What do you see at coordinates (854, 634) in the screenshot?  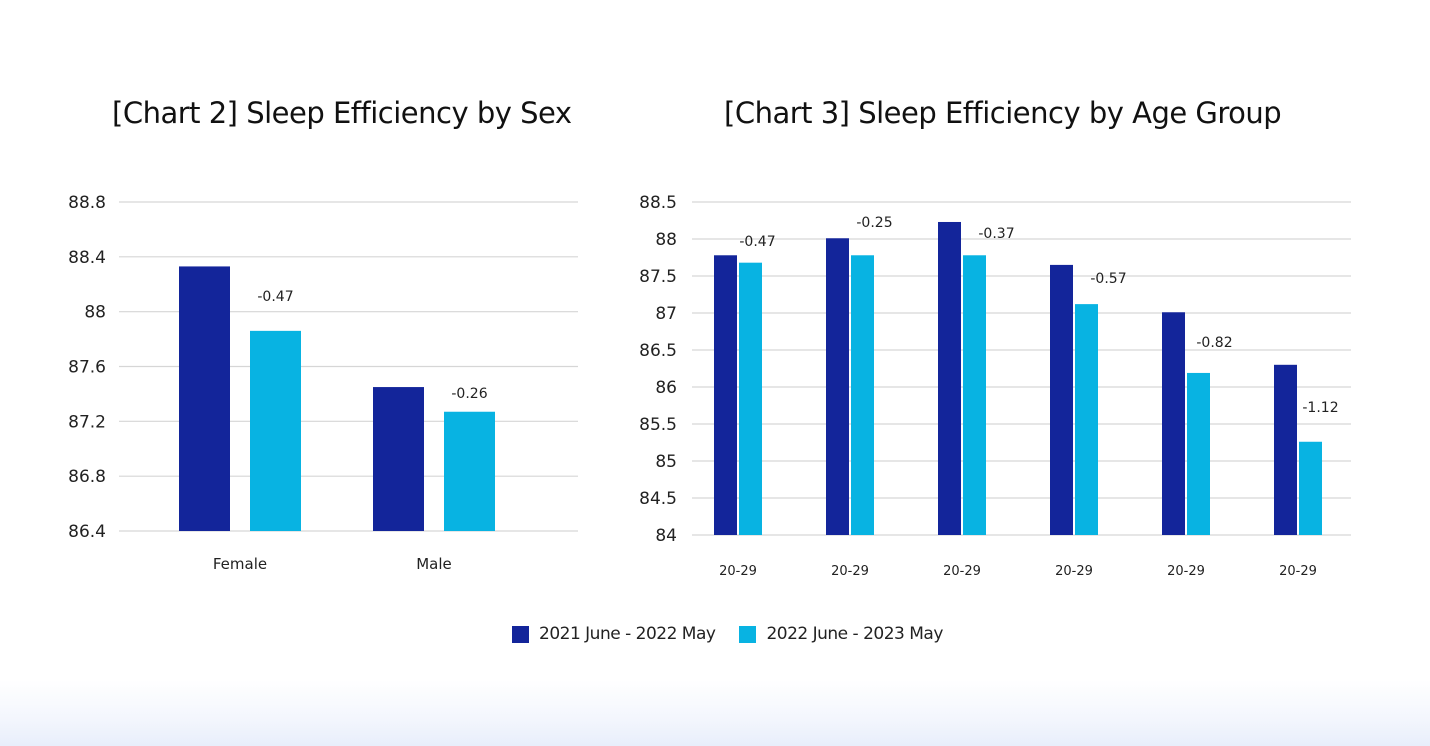 I see `legend-label-series-2: 2022 June - 2023 May` at bounding box center [854, 634].